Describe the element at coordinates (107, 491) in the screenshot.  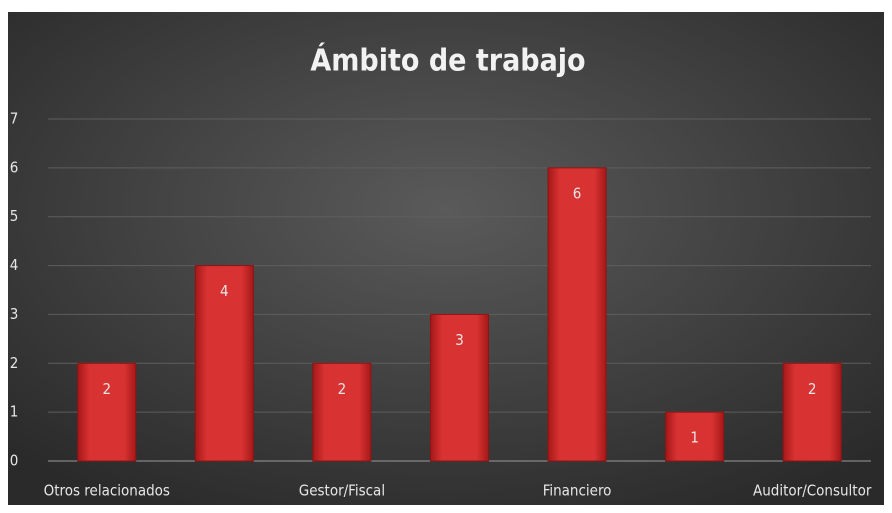
I see `x-tick-label: Otros relacionados` at that location.